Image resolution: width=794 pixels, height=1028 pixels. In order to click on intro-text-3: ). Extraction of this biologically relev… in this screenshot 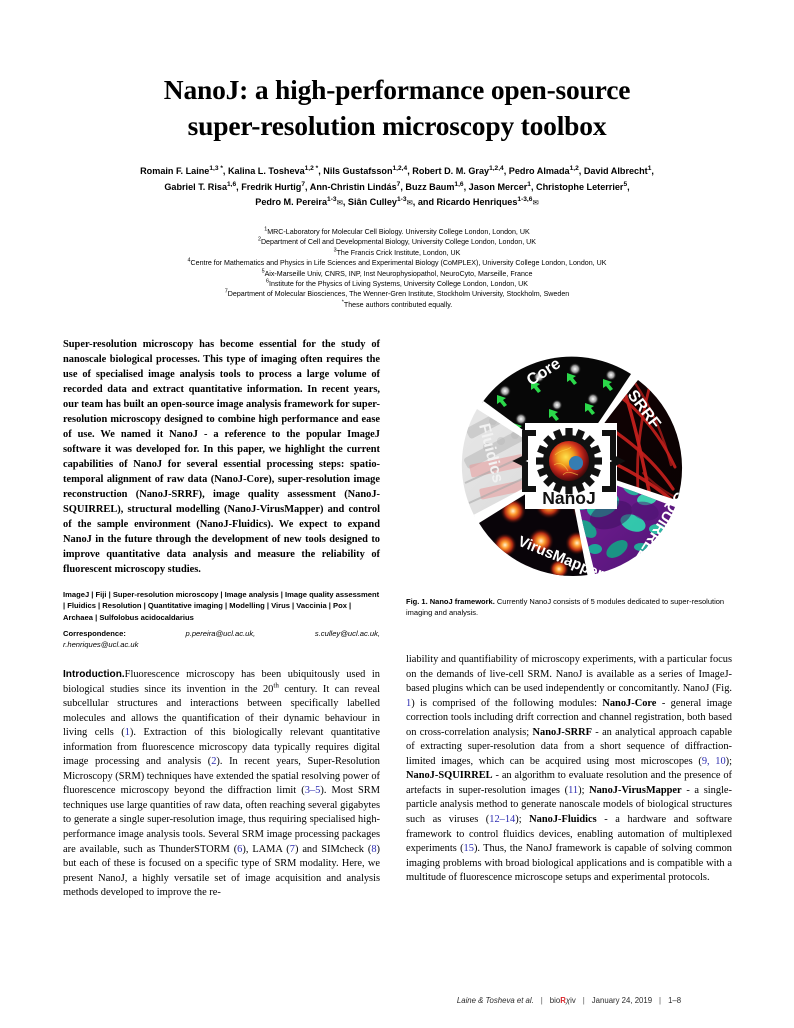, I will do `click(221, 747)`.